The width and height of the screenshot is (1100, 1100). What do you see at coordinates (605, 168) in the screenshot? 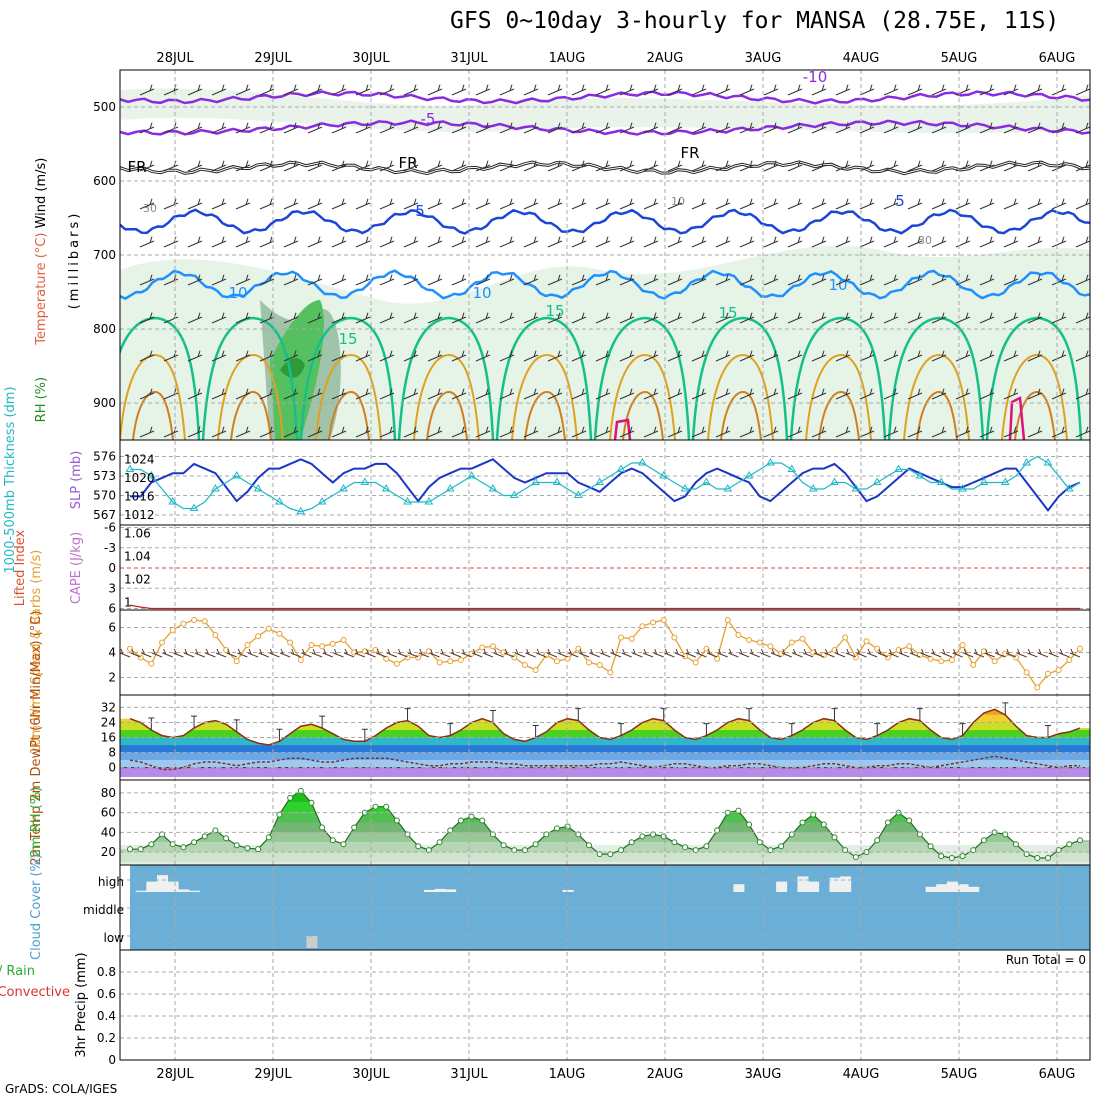
I see `freezing-level-inner` at bounding box center [605, 168].